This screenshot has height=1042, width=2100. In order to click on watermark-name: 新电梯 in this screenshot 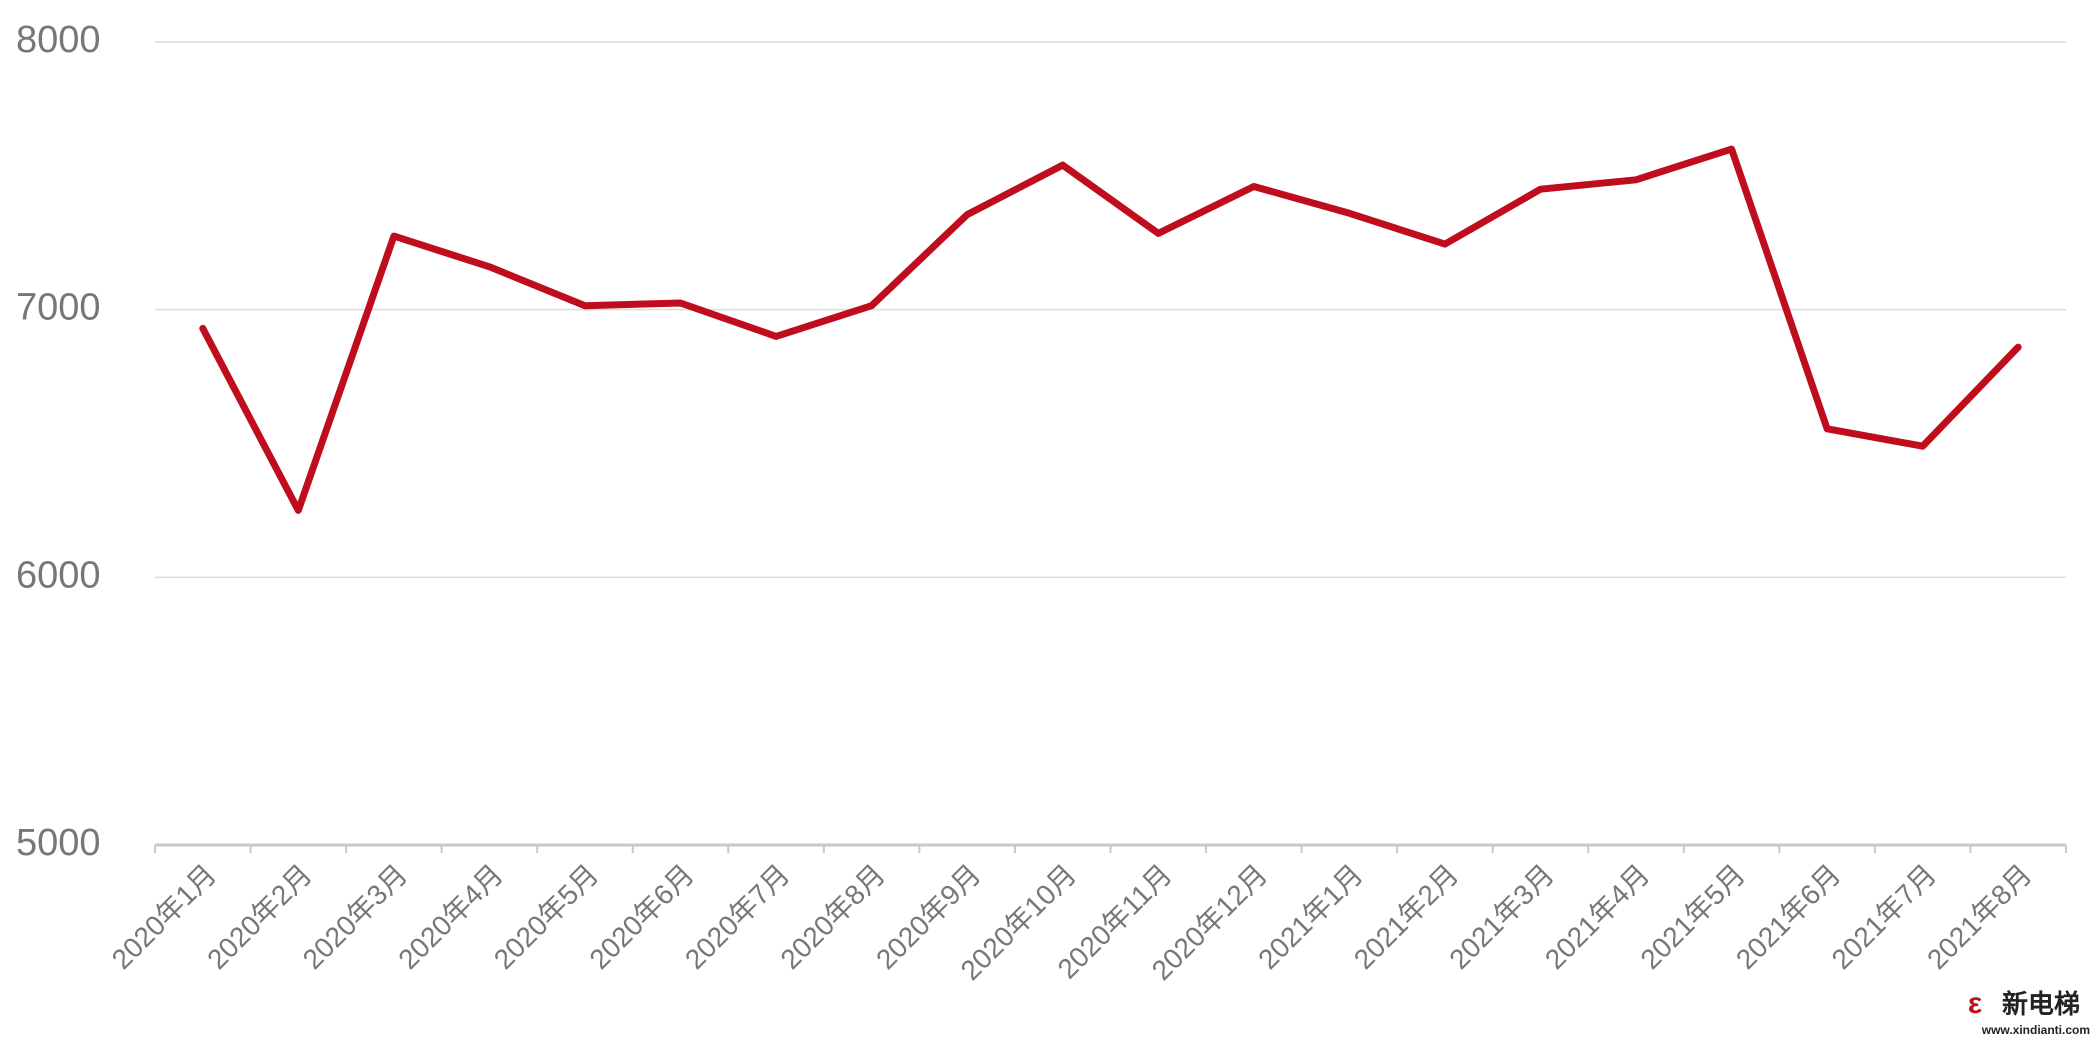, I will do `click(2041, 1004)`.